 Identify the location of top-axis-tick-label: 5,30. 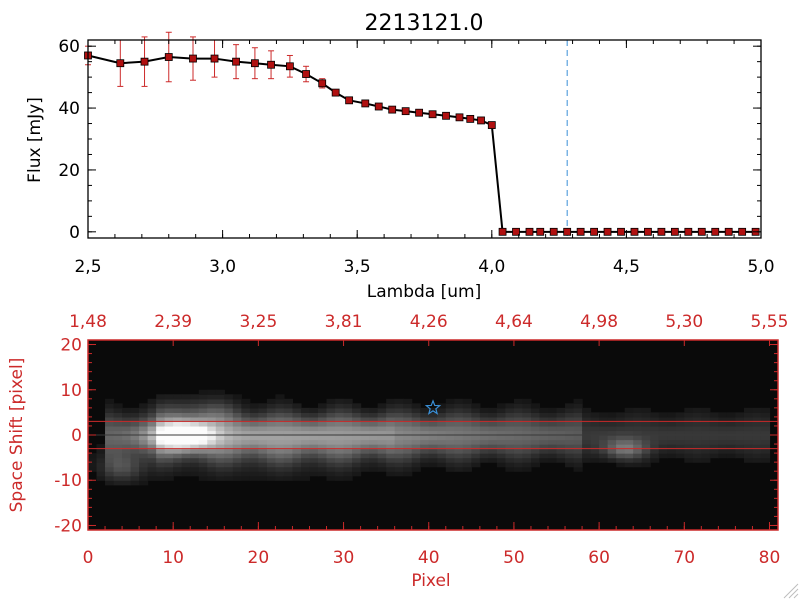
(684, 322).